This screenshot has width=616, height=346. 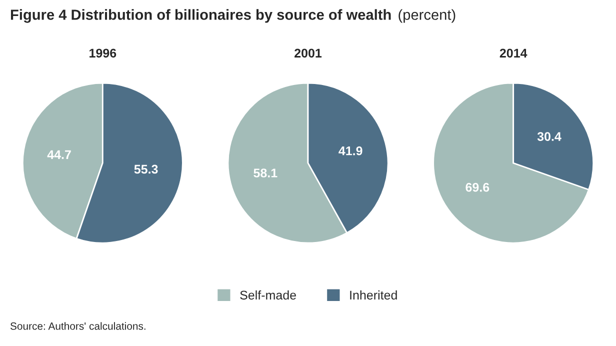 What do you see at coordinates (266, 173) in the screenshot?
I see `data-label: 58.1` at bounding box center [266, 173].